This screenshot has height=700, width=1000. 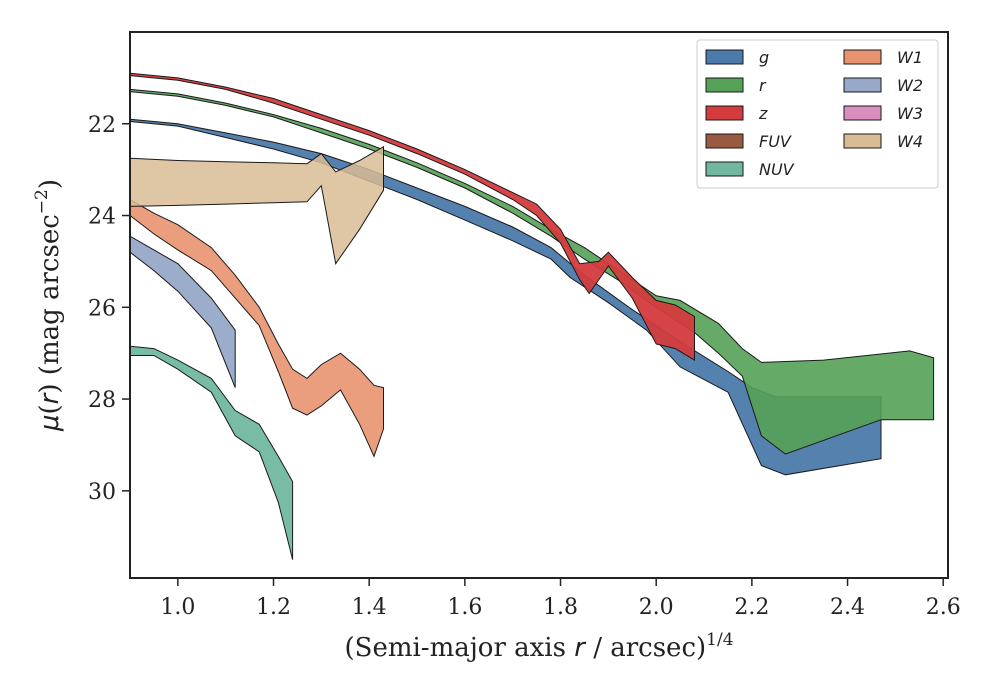 What do you see at coordinates (862, 113) in the screenshot?
I see `legend-swatch-w3` at bounding box center [862, 113].